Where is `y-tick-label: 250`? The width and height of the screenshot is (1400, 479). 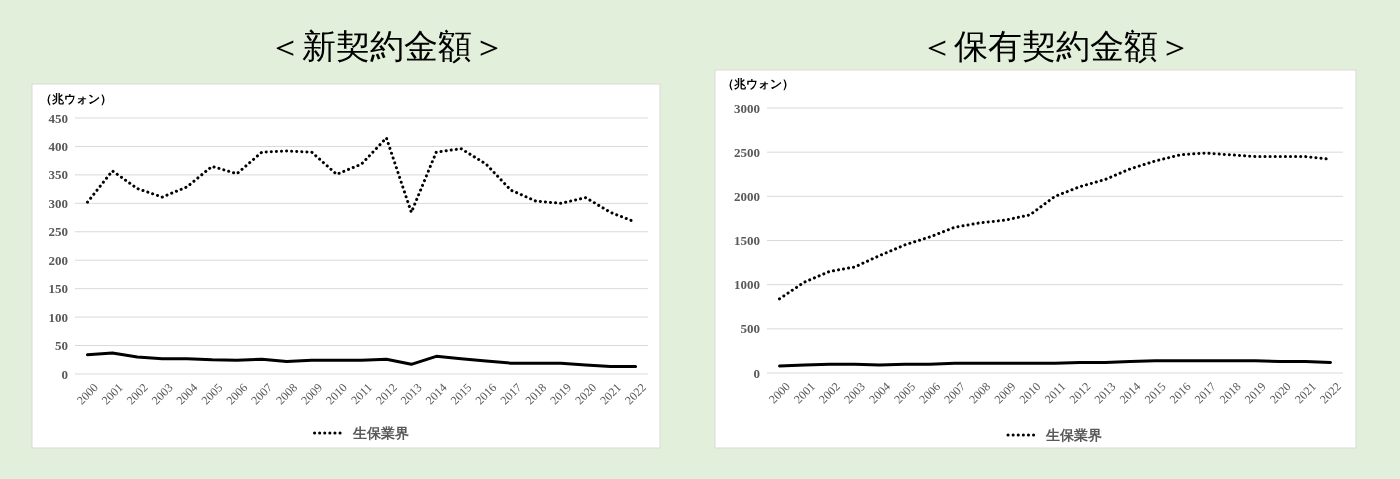
y-tick-label: 250 is located at coordinates (58, 232).